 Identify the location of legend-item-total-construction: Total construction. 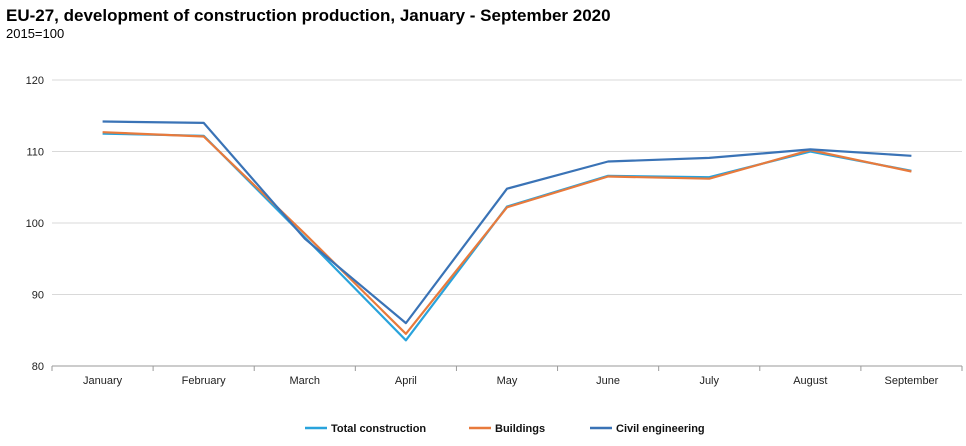
(365, 429).